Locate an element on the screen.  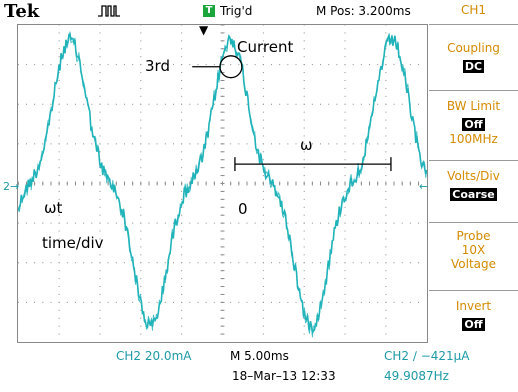
top-status-bar: Tek T Trig'd M Pos: 3.200ms is located at coordinates (214, 12).